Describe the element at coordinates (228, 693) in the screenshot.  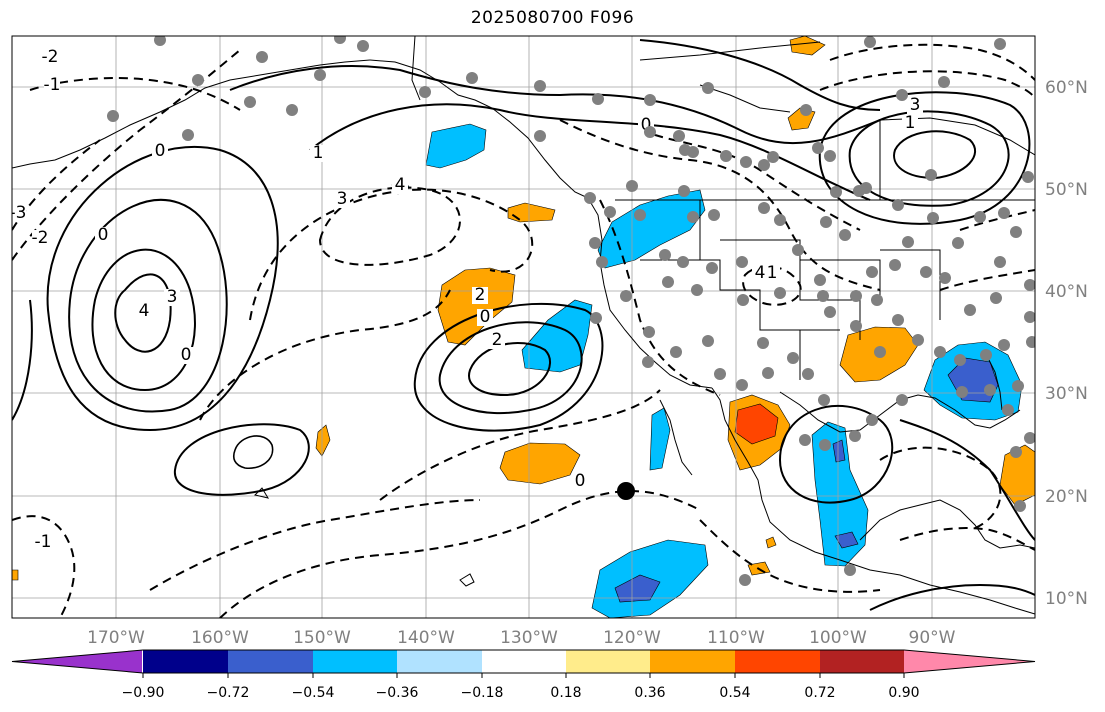
I see `colorbar-tick-label: −0.72` at that location.